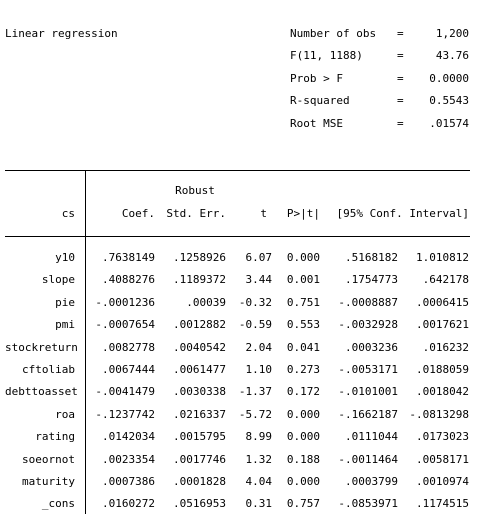 The image size is (479, 520). Describe the element at coordinates (61, 33) in the screenshot. I see `model-title: Linear regression` at that location.